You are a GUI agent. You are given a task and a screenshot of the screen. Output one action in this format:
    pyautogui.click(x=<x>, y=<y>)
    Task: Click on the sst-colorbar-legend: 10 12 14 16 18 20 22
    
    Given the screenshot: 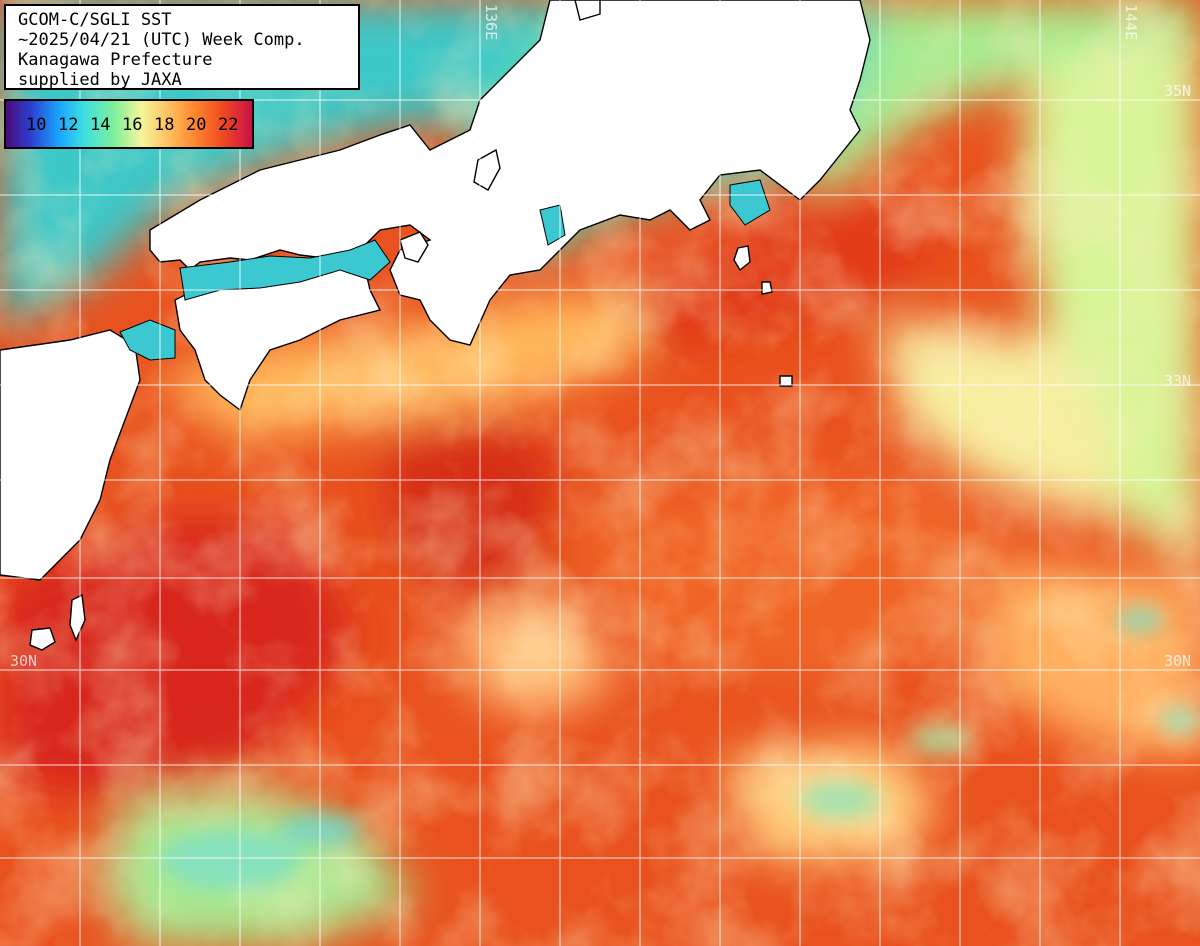 What is the action you would take?
    pyautogui.click(x=129, y=124)
    